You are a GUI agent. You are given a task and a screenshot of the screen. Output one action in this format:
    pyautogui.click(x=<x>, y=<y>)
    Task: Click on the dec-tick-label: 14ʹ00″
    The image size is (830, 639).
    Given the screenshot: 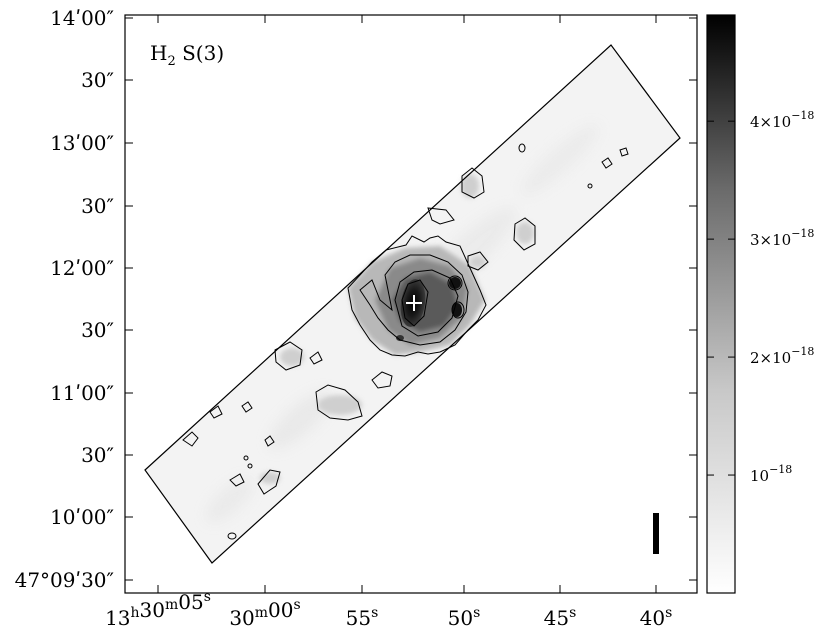 What is the action you would take?
    pyautogui.click(x=82, y=18)
    